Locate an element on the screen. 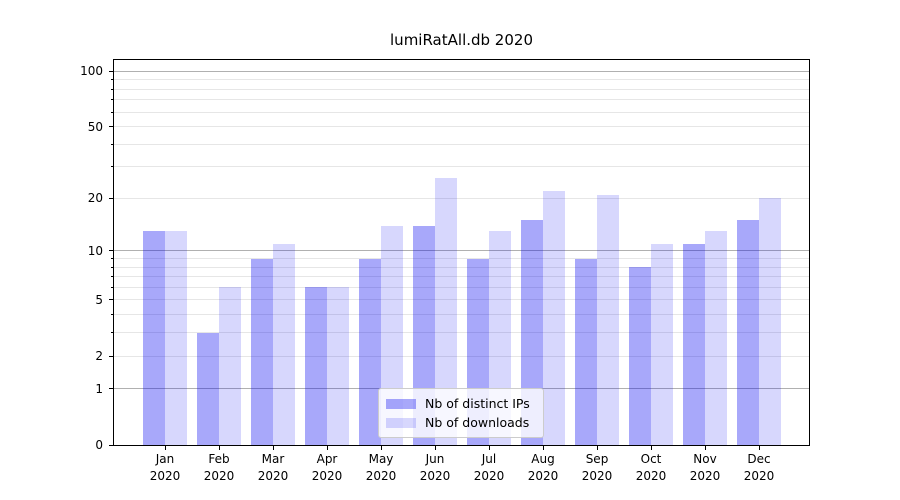 The height and width of the screenshot is (500, 900). x-label-month: May is located at coordinates (381, 459).